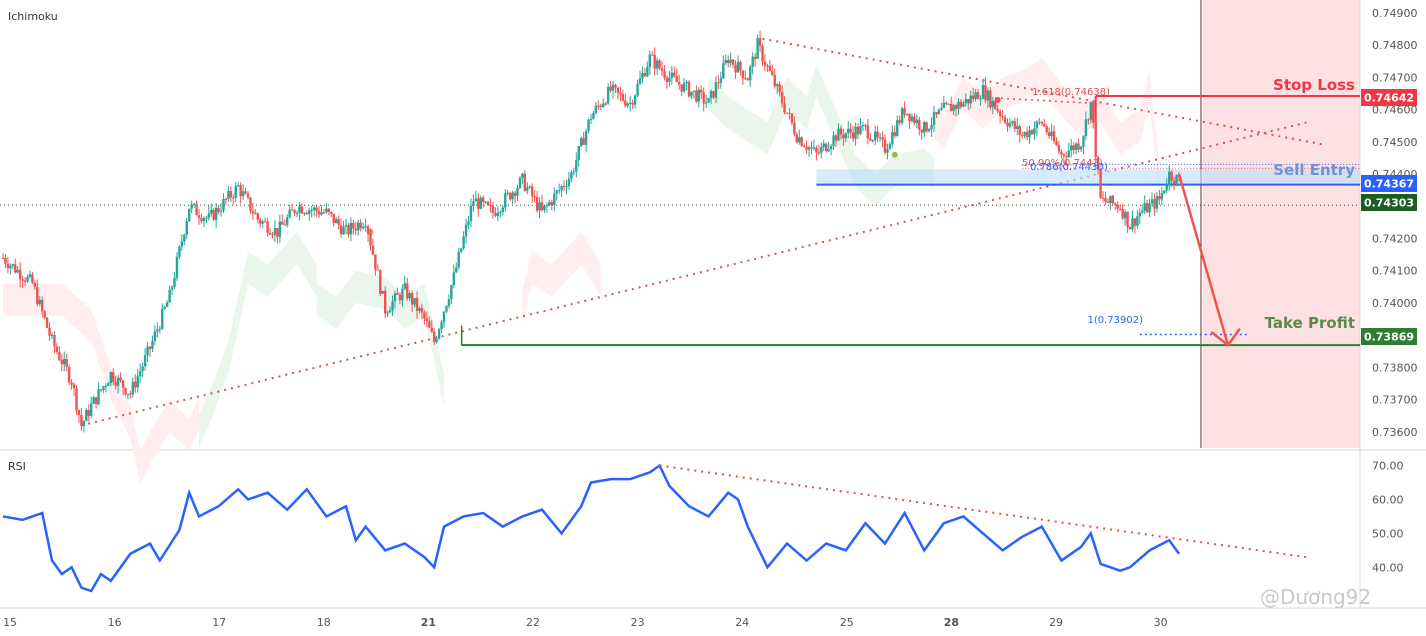 The height and width of the screenshot is (636, 1426). Describe the element at coordinates (638, 622) in the screenshot. I see `time-tick-label: 23` at that location.